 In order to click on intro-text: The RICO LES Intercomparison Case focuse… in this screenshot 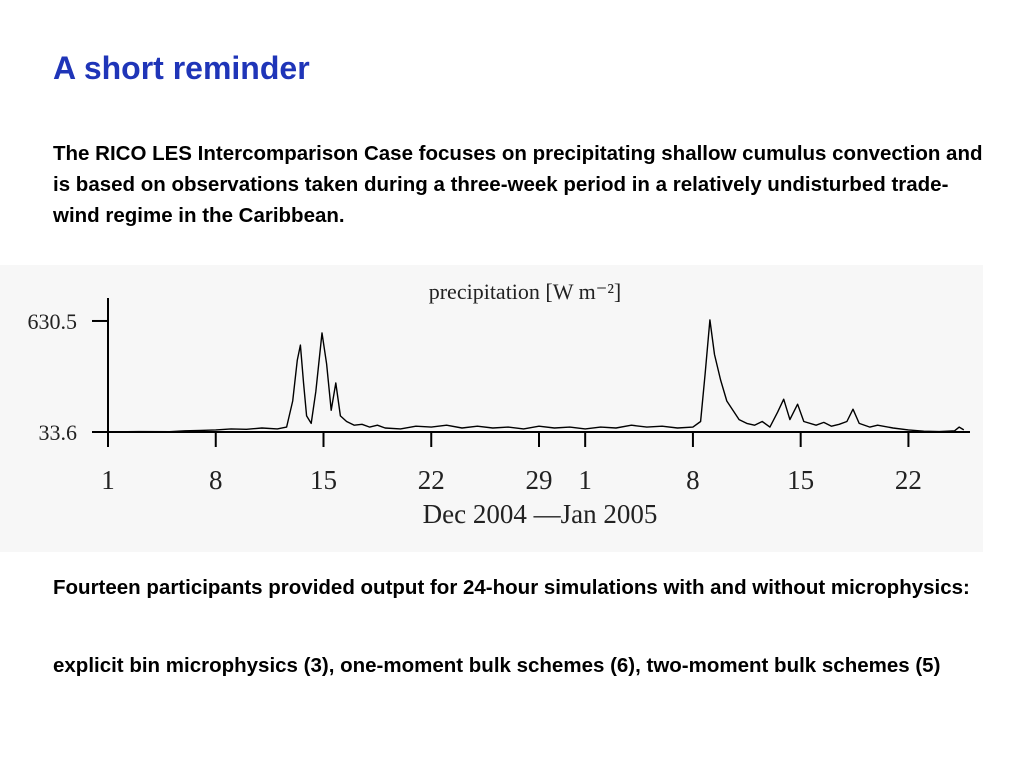, I will do `click(518, 184)`.